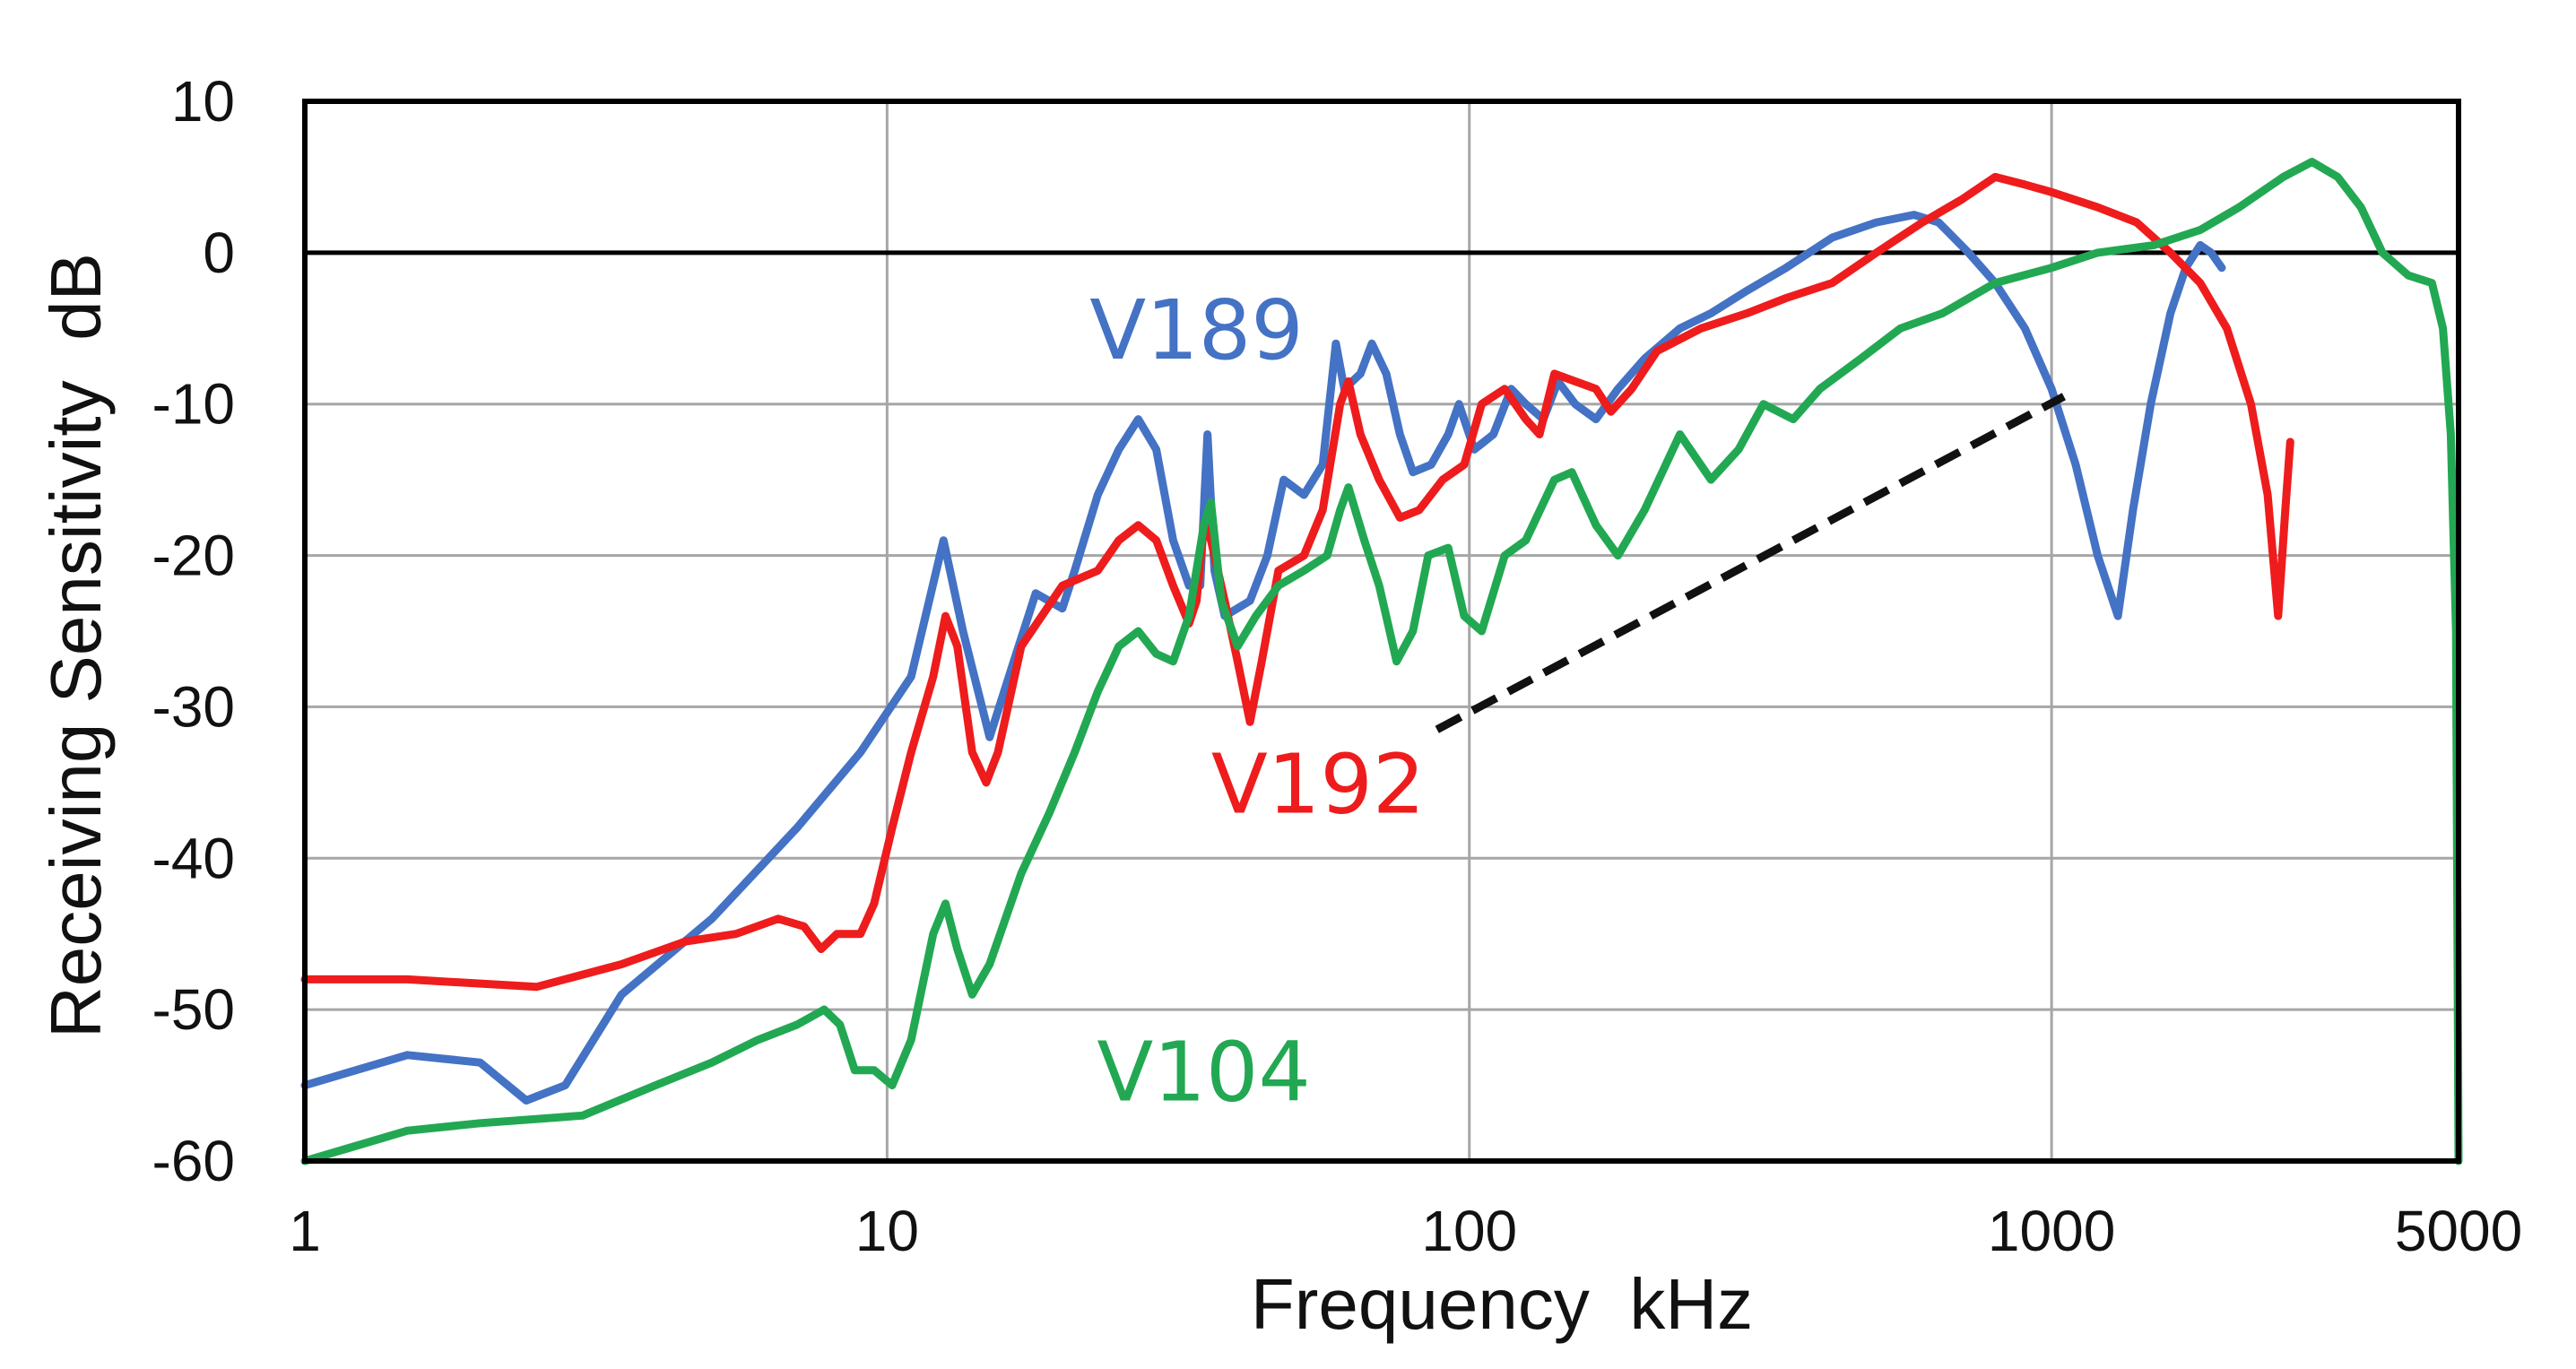 The height and width of the screenshot is (1369, 2576). I want to click on series-labels: V189 V192 V104, so click(1257, 701).